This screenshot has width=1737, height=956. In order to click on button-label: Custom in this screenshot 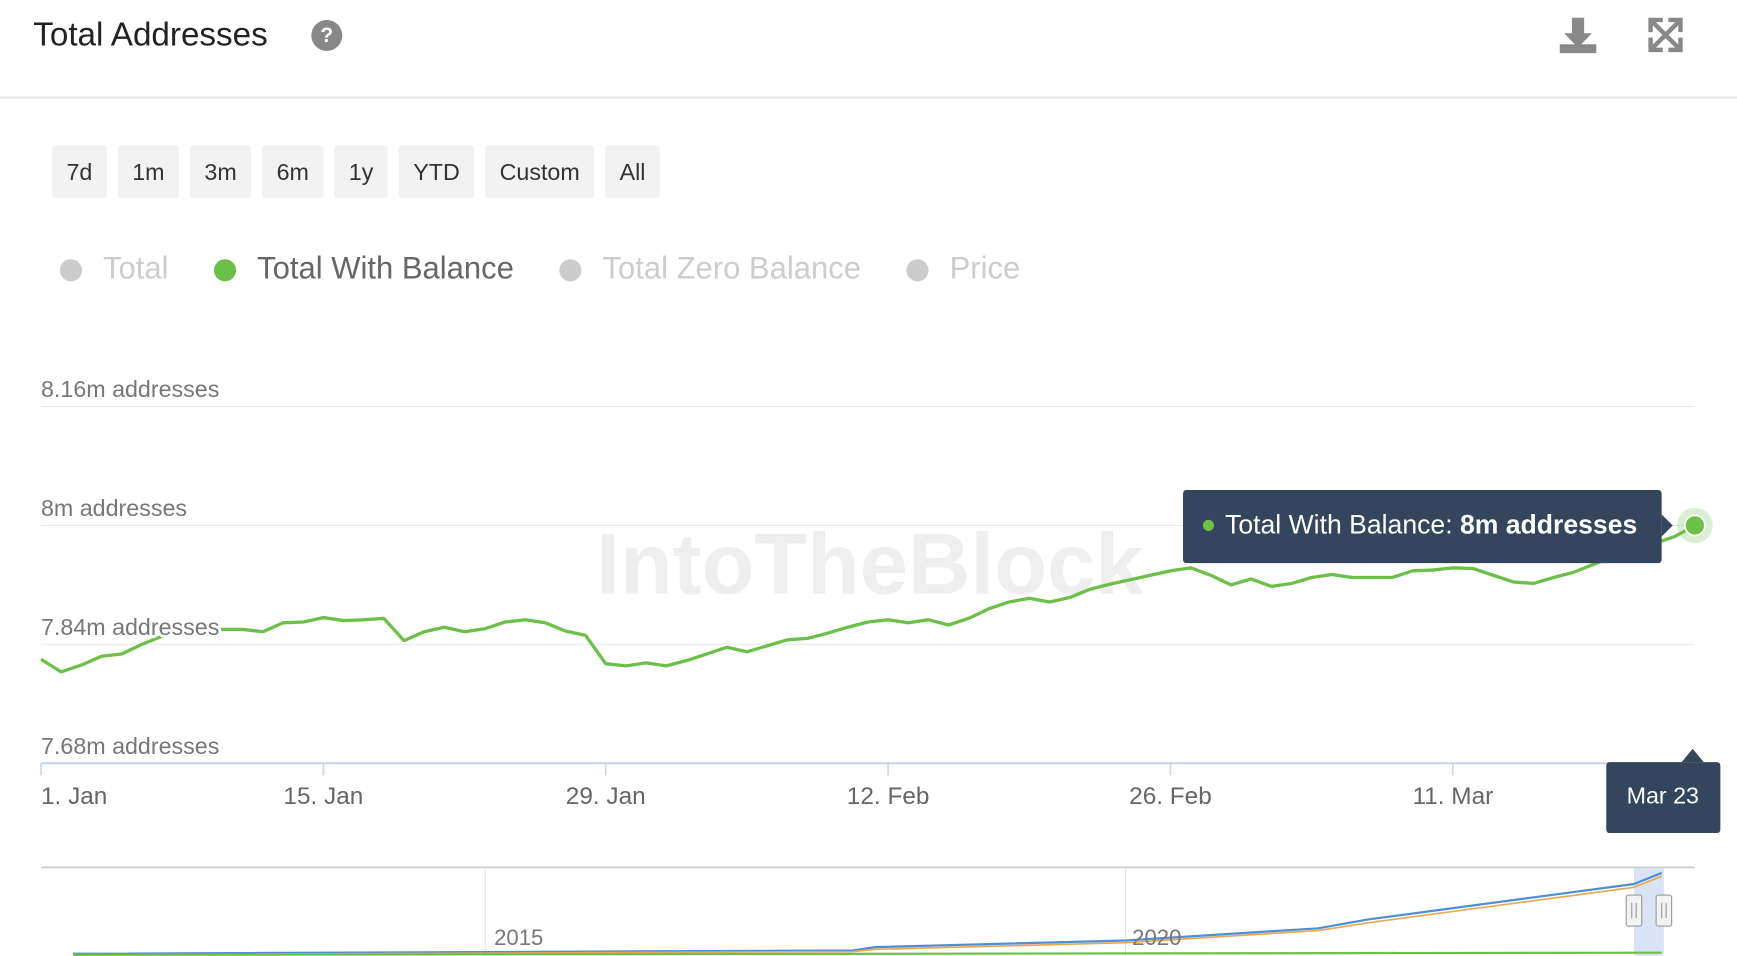, I will do `click(540, 172)`.